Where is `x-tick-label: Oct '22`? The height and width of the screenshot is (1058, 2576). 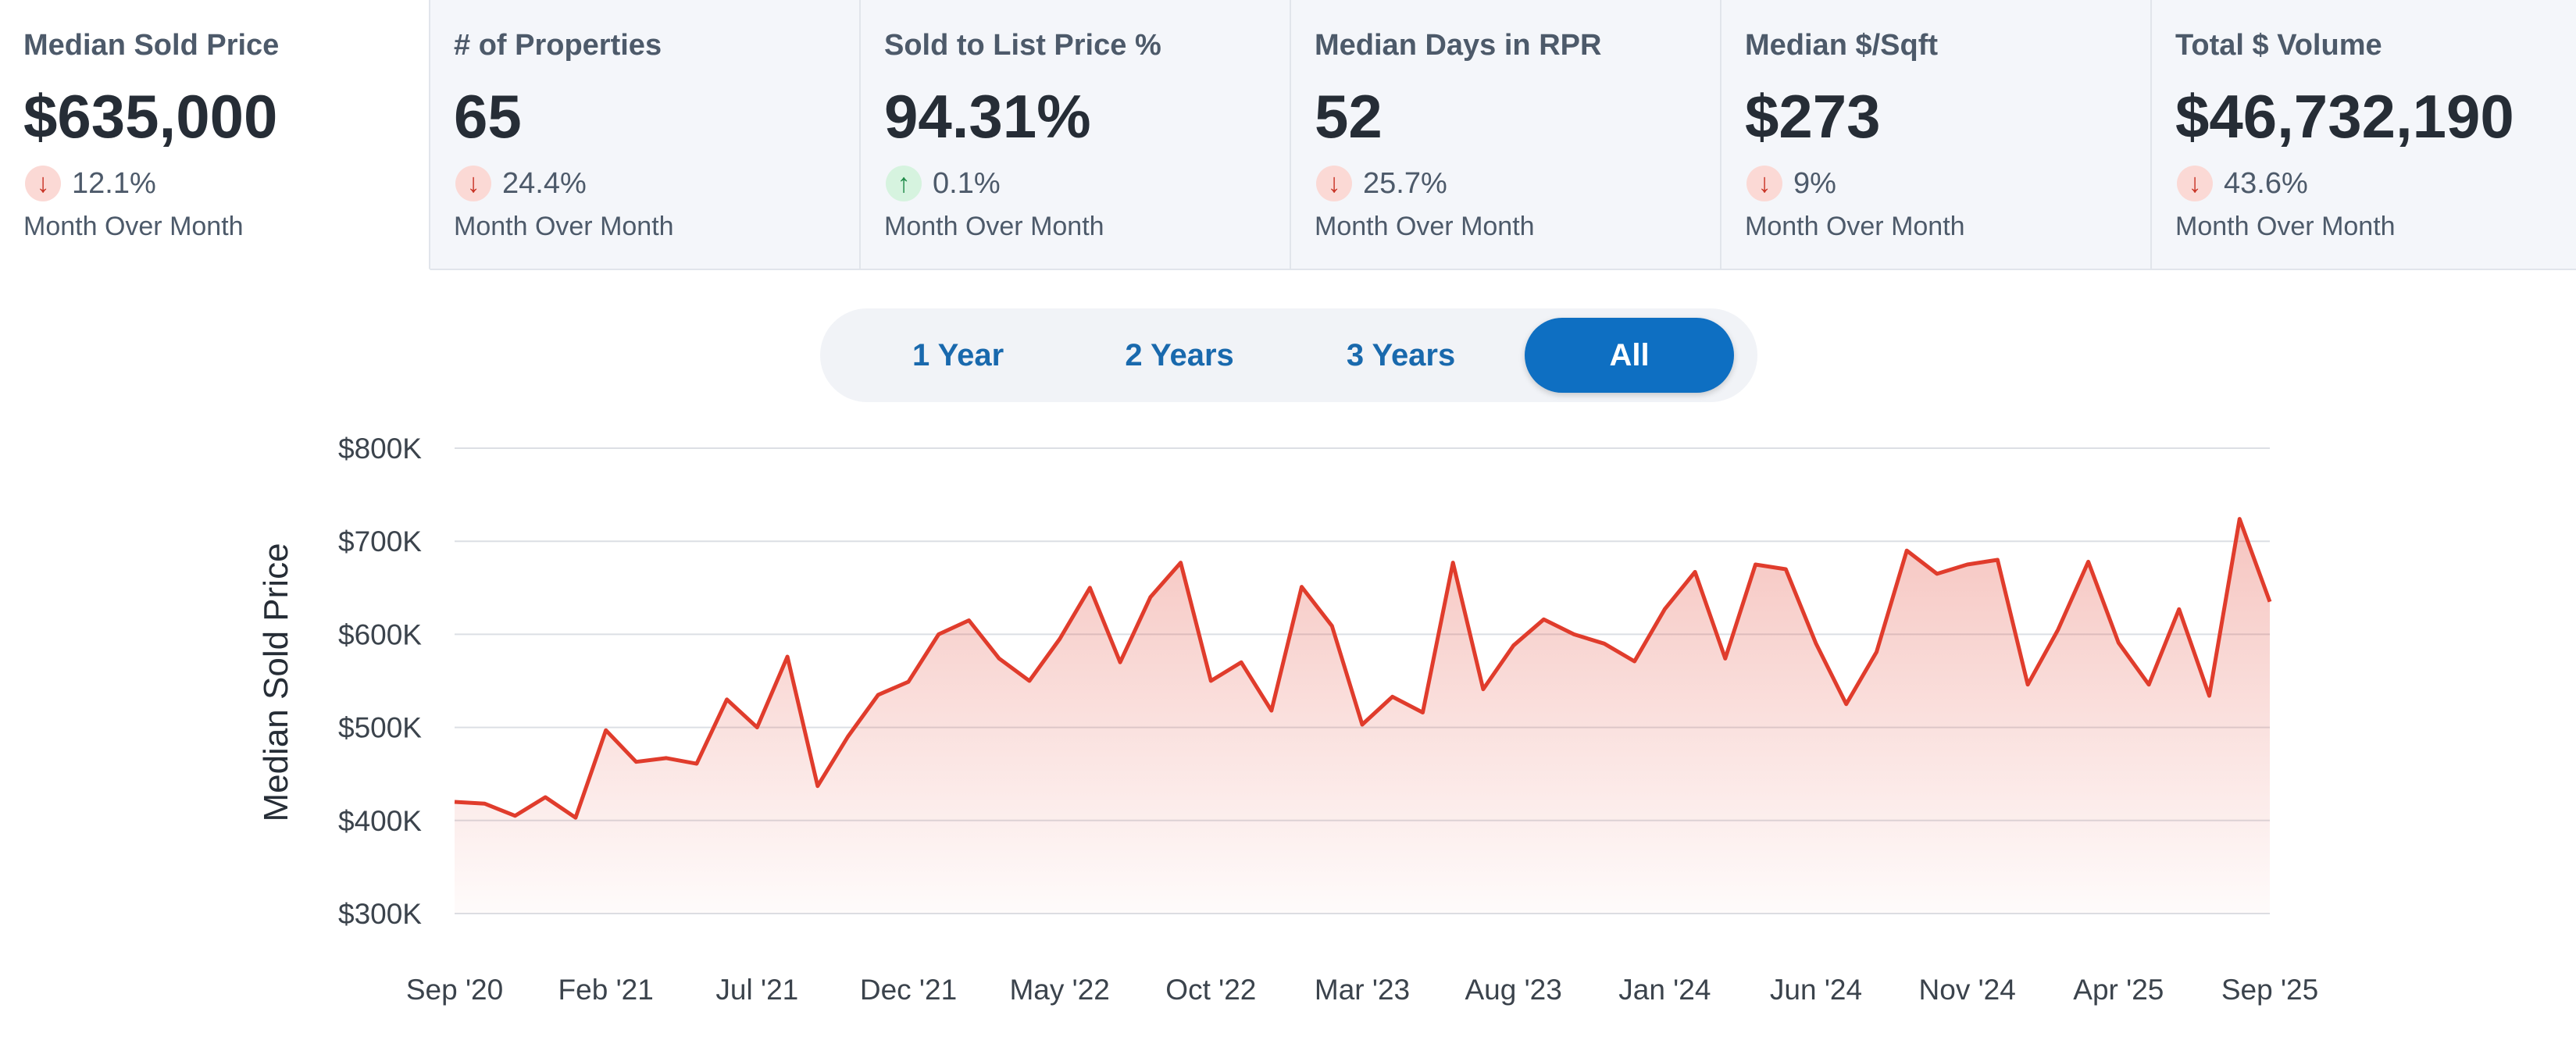
x-tick-label: Oct '22 is located at coordinates (1210, 990).